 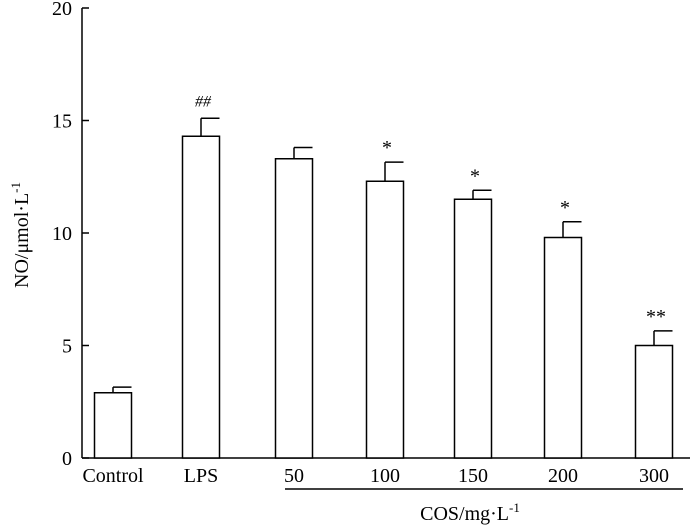 I want to click on x-tick-label: 50, so click(x=294, y=476).